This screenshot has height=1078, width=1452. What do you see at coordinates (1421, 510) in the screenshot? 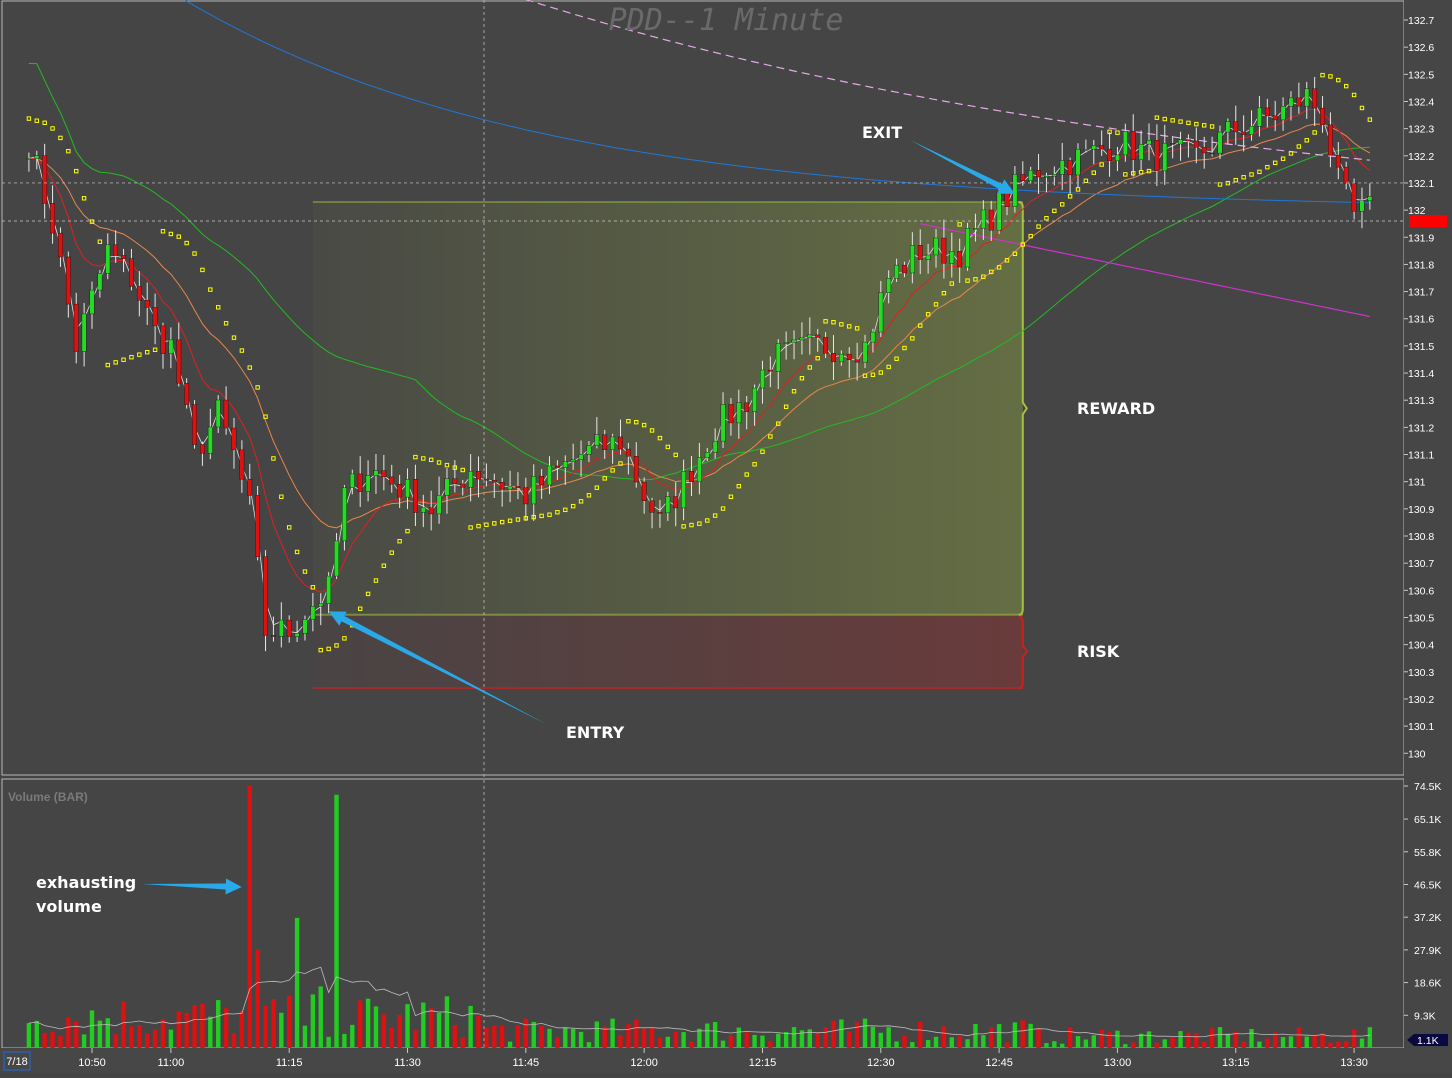
I see `price-tick-label: 130.9` at bounding box center [1421, 510].